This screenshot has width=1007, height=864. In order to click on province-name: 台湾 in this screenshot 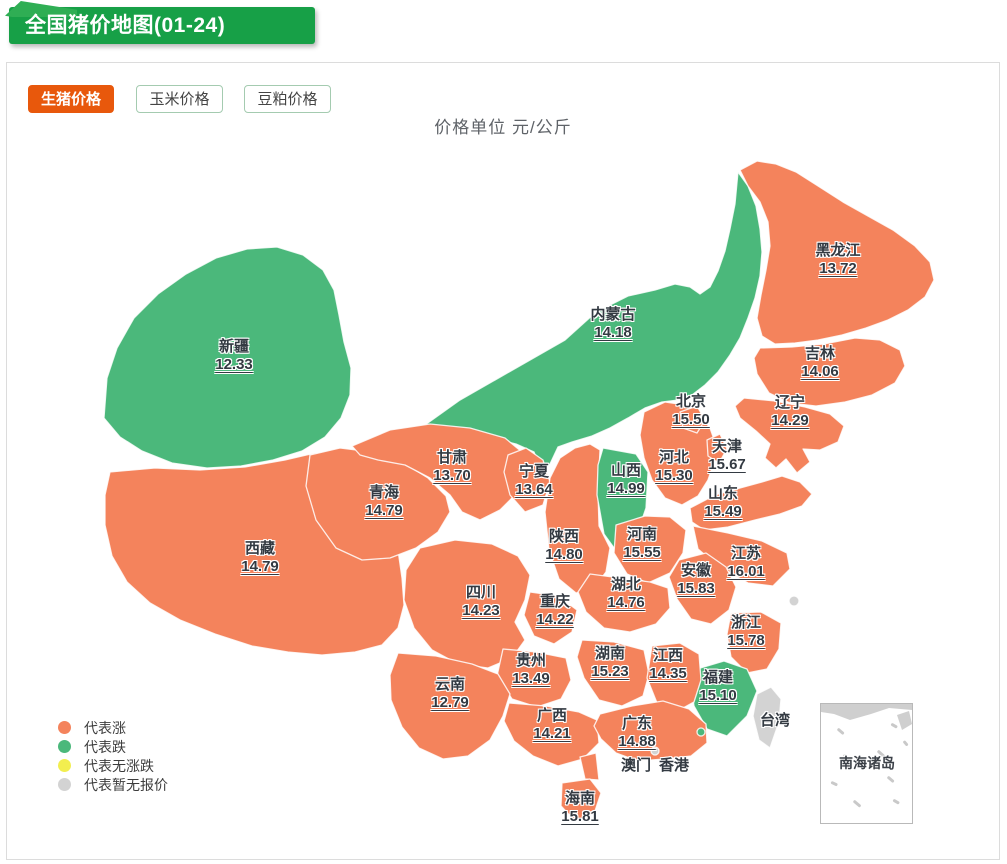, I will do `click(775, 720)`.